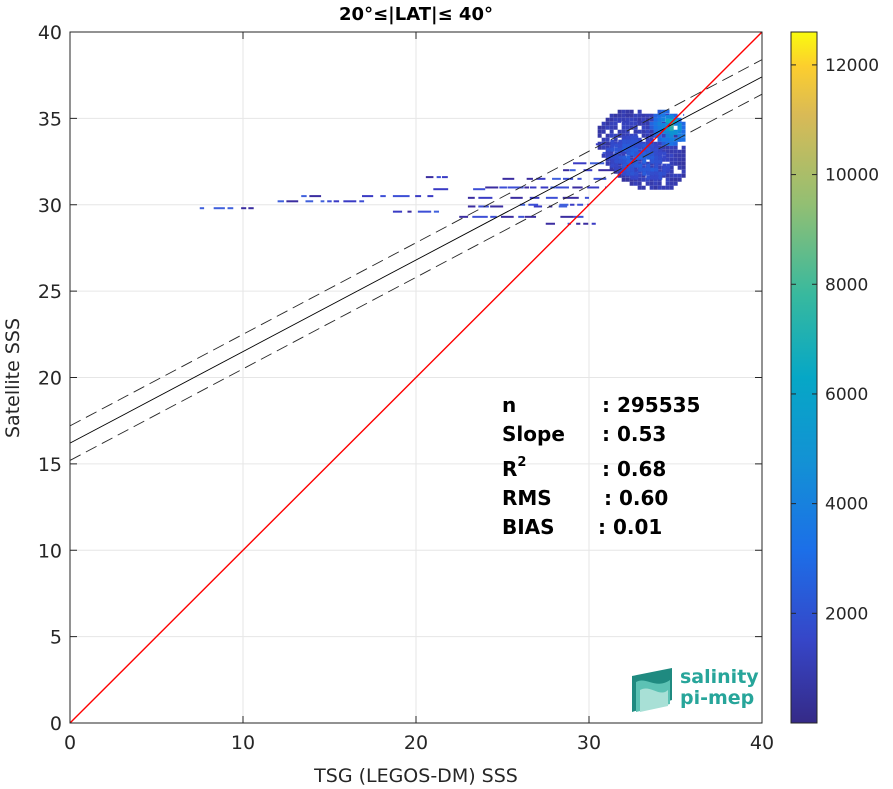 The height and width of the screenshot is (789, 893). I want to click on stat-value-n: : 295535, so click(651, 405).